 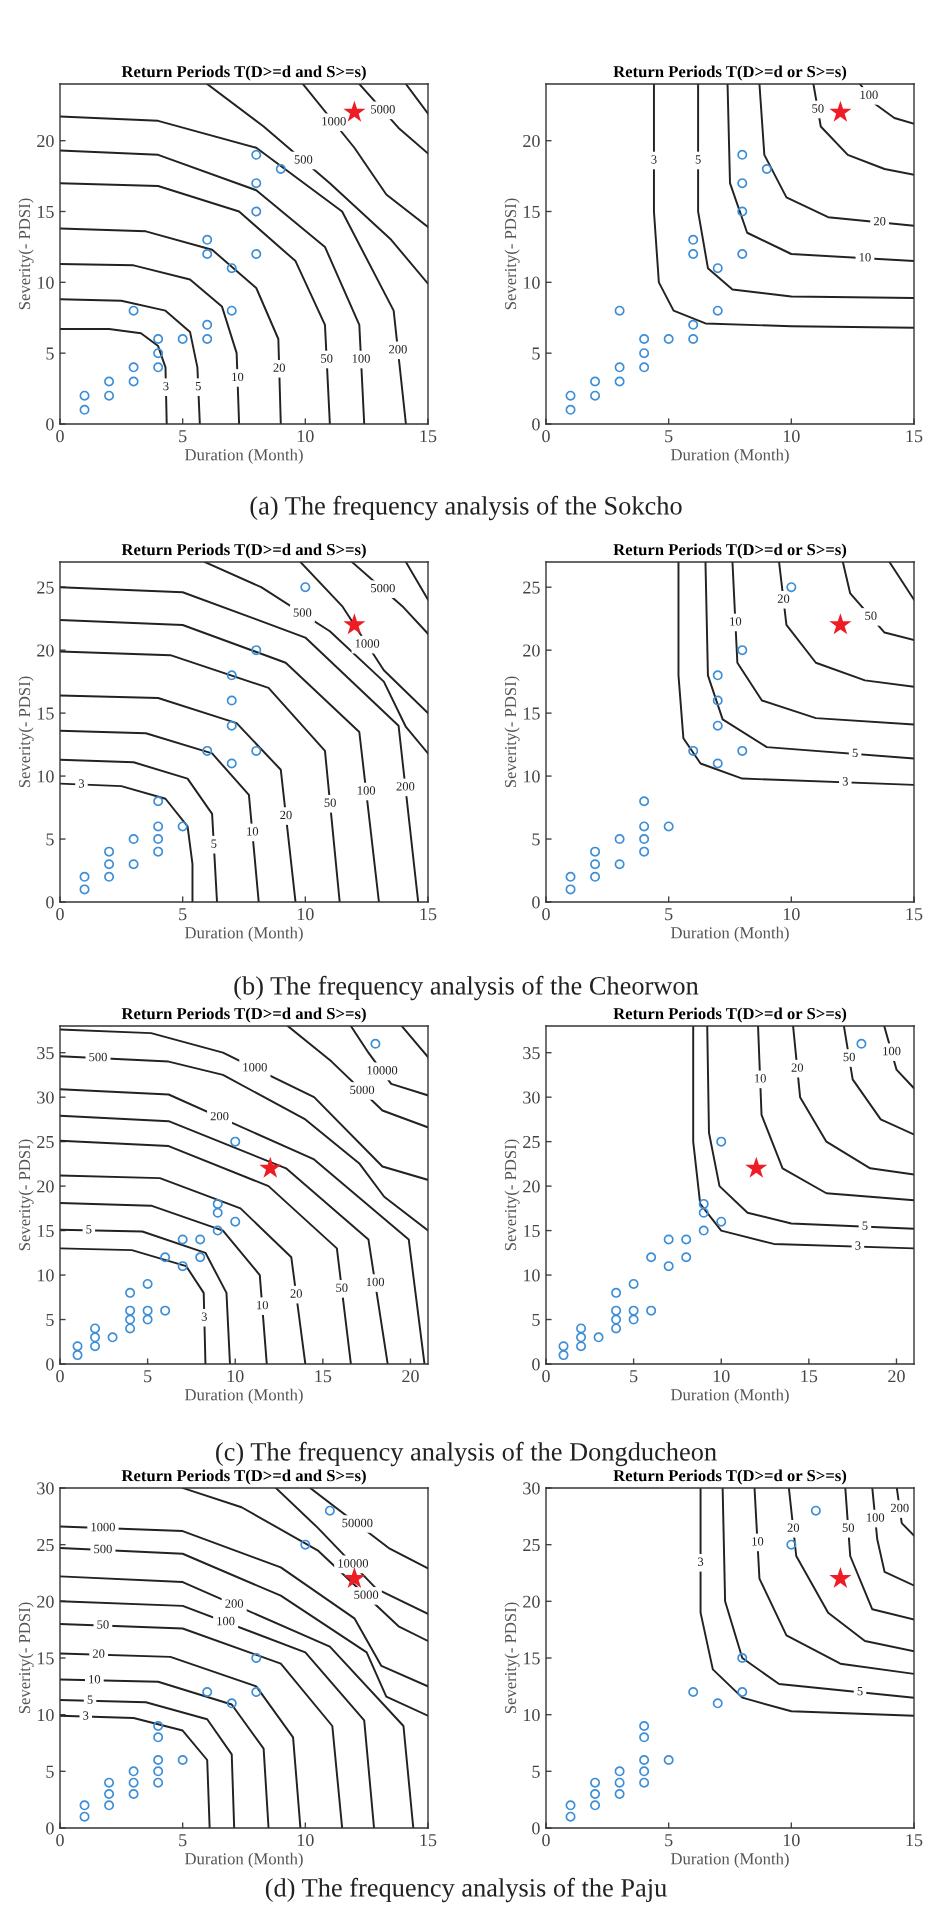 What do you see at coordinates (466, 508) in the screenshot?
I see `text: (a) The frequency analysis of the Sokcho` at bounding box center [466, 508].